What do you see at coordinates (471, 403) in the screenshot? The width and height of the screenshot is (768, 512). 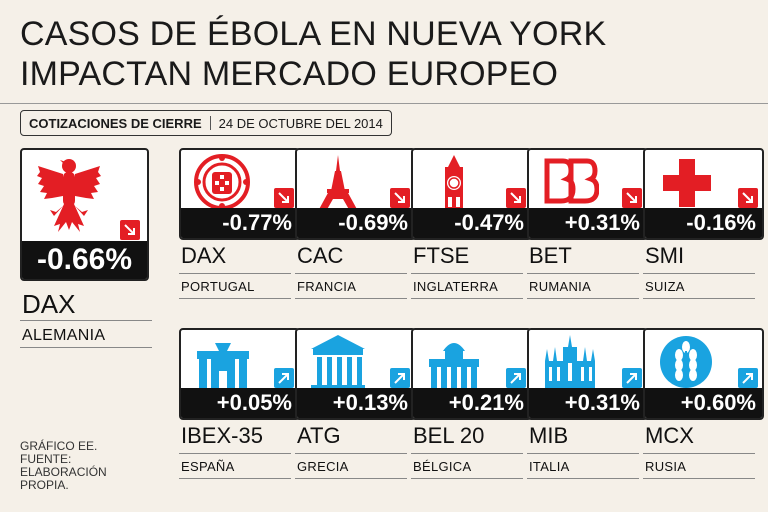 I see `index-change: +0.21%` at bounding box center [471, 403].